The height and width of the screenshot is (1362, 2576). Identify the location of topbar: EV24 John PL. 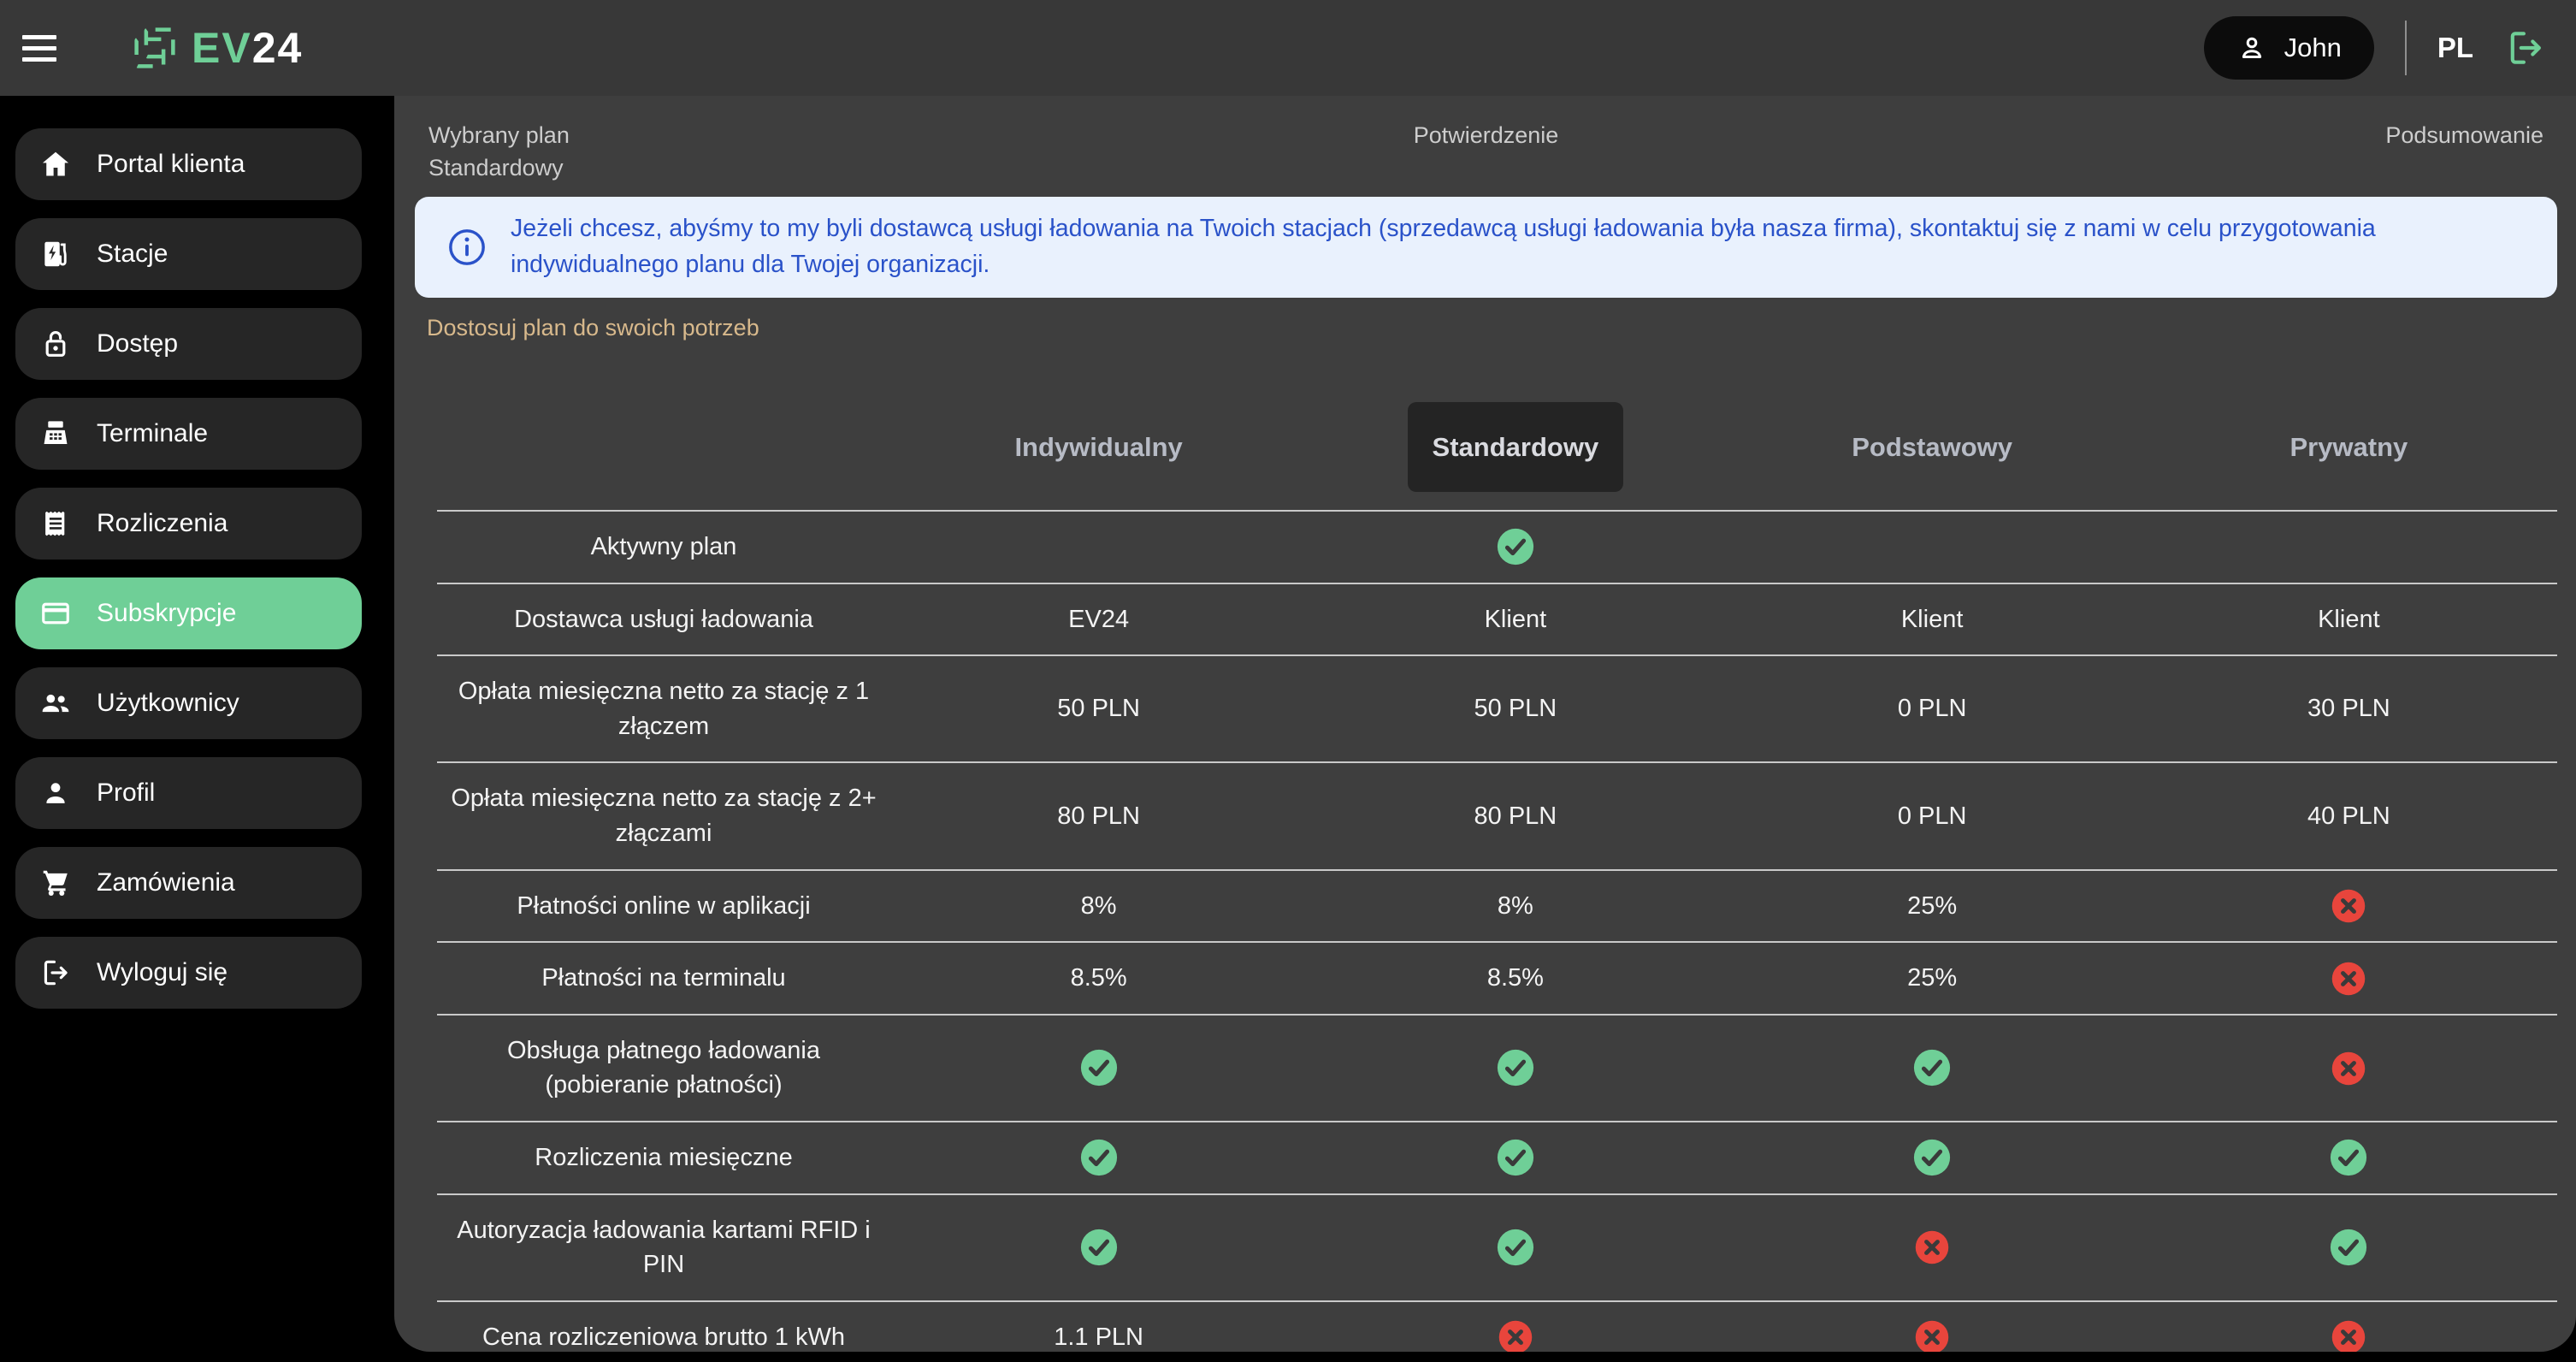
(1288, 48).